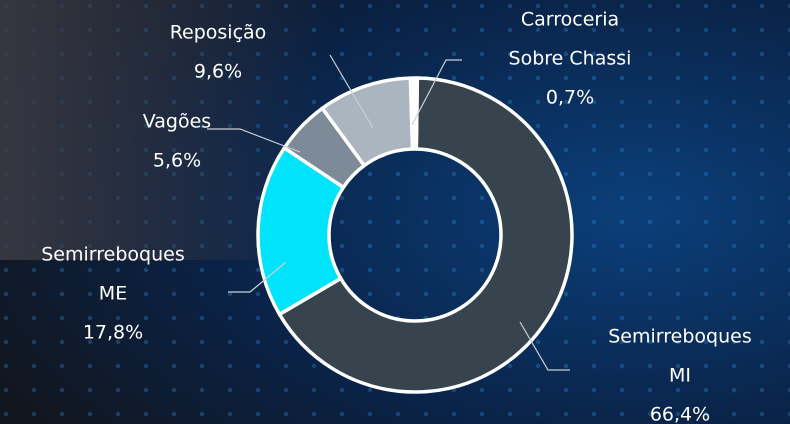 The height and width of the screenshot is (424, 790). I want to click on category-label: MI, so click(680, 376).